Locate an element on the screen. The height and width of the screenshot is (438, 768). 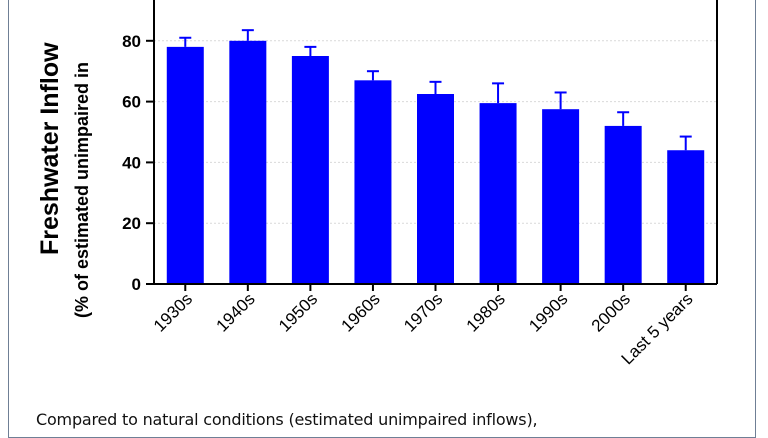
x-tick-label: 2000s is located at coordinates (611, 312).